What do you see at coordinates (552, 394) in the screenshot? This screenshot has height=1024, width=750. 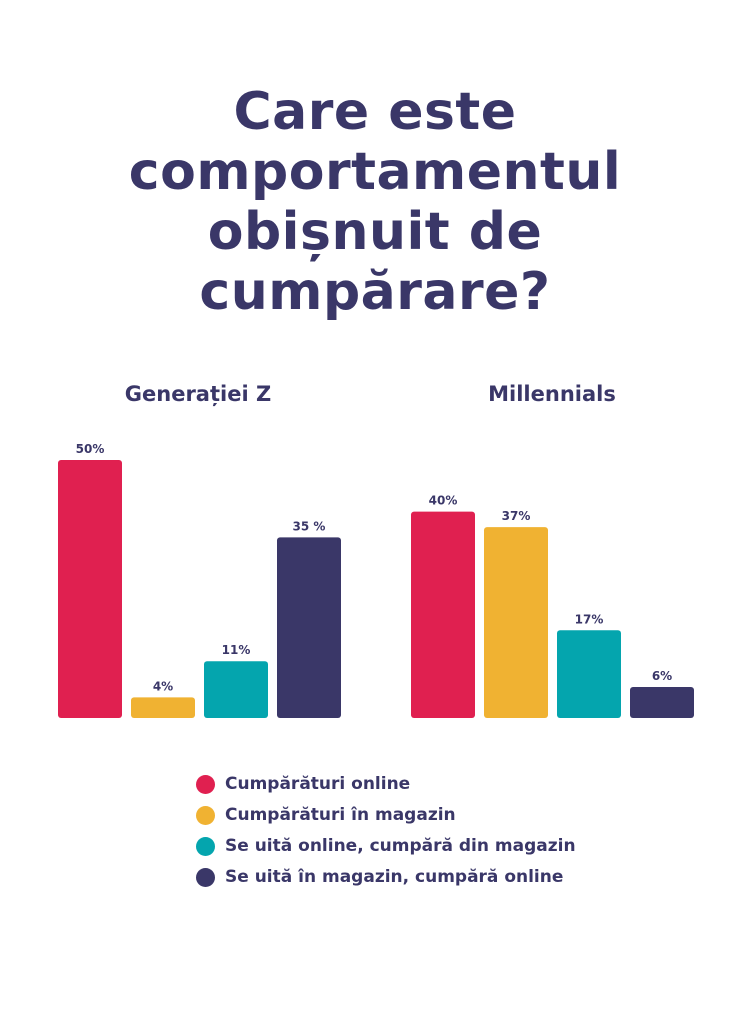 I see `group-title-millennials: Millennials` at bounding box center [552, 394].